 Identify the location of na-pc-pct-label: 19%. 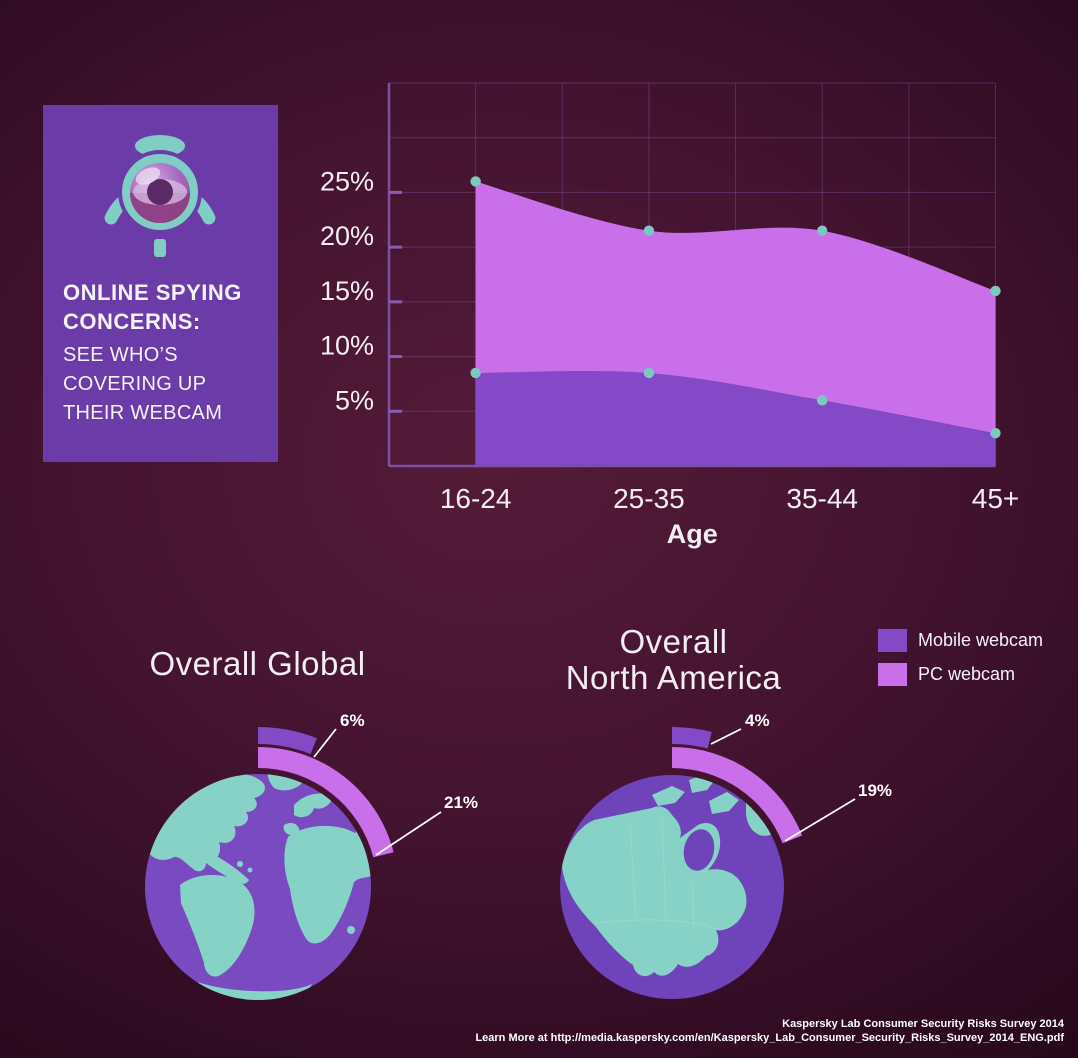
(875, 790).